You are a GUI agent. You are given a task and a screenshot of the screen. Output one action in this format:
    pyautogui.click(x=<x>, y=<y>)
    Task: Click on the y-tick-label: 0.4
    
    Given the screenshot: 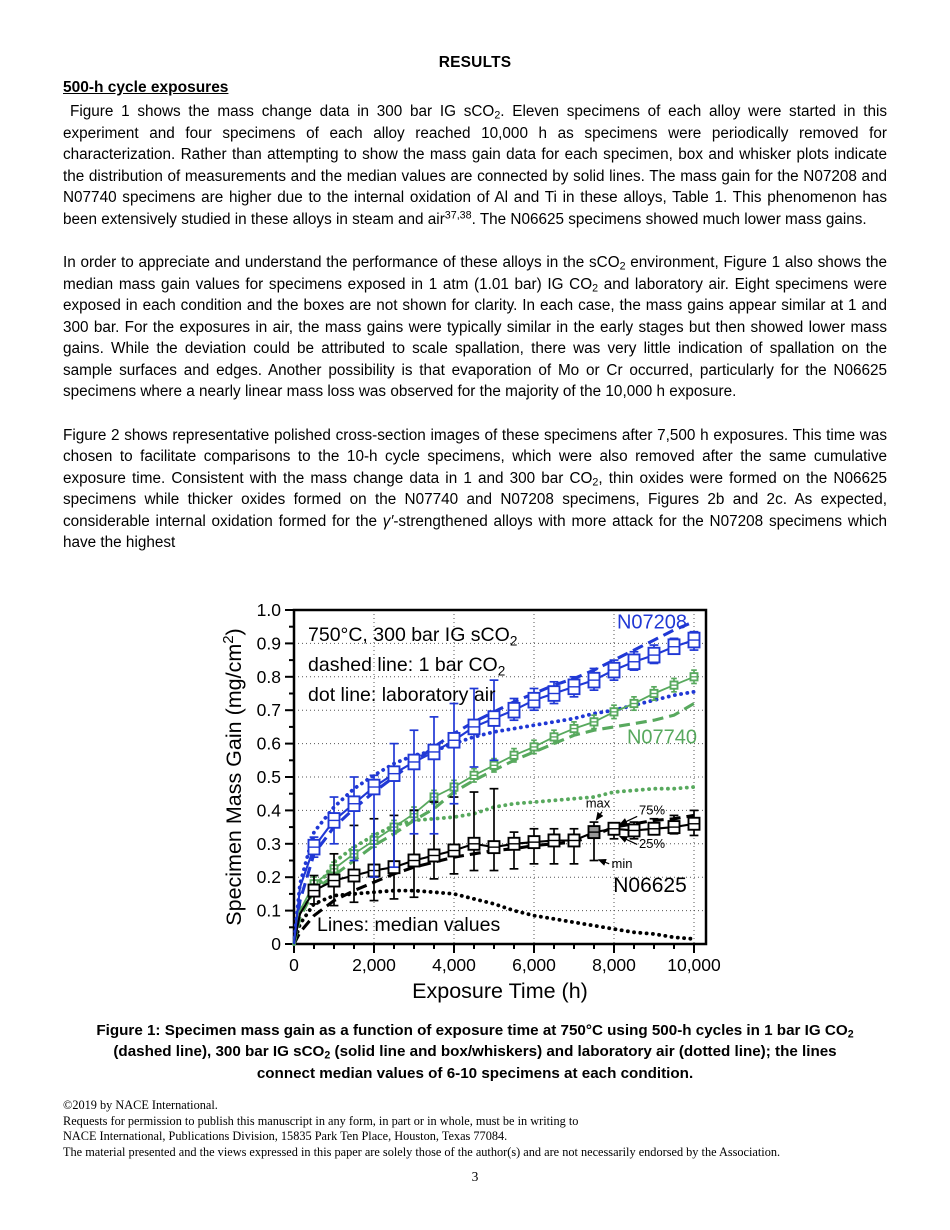 What is the action you would take?
    pyautogui.click(x=269, y=810)
    